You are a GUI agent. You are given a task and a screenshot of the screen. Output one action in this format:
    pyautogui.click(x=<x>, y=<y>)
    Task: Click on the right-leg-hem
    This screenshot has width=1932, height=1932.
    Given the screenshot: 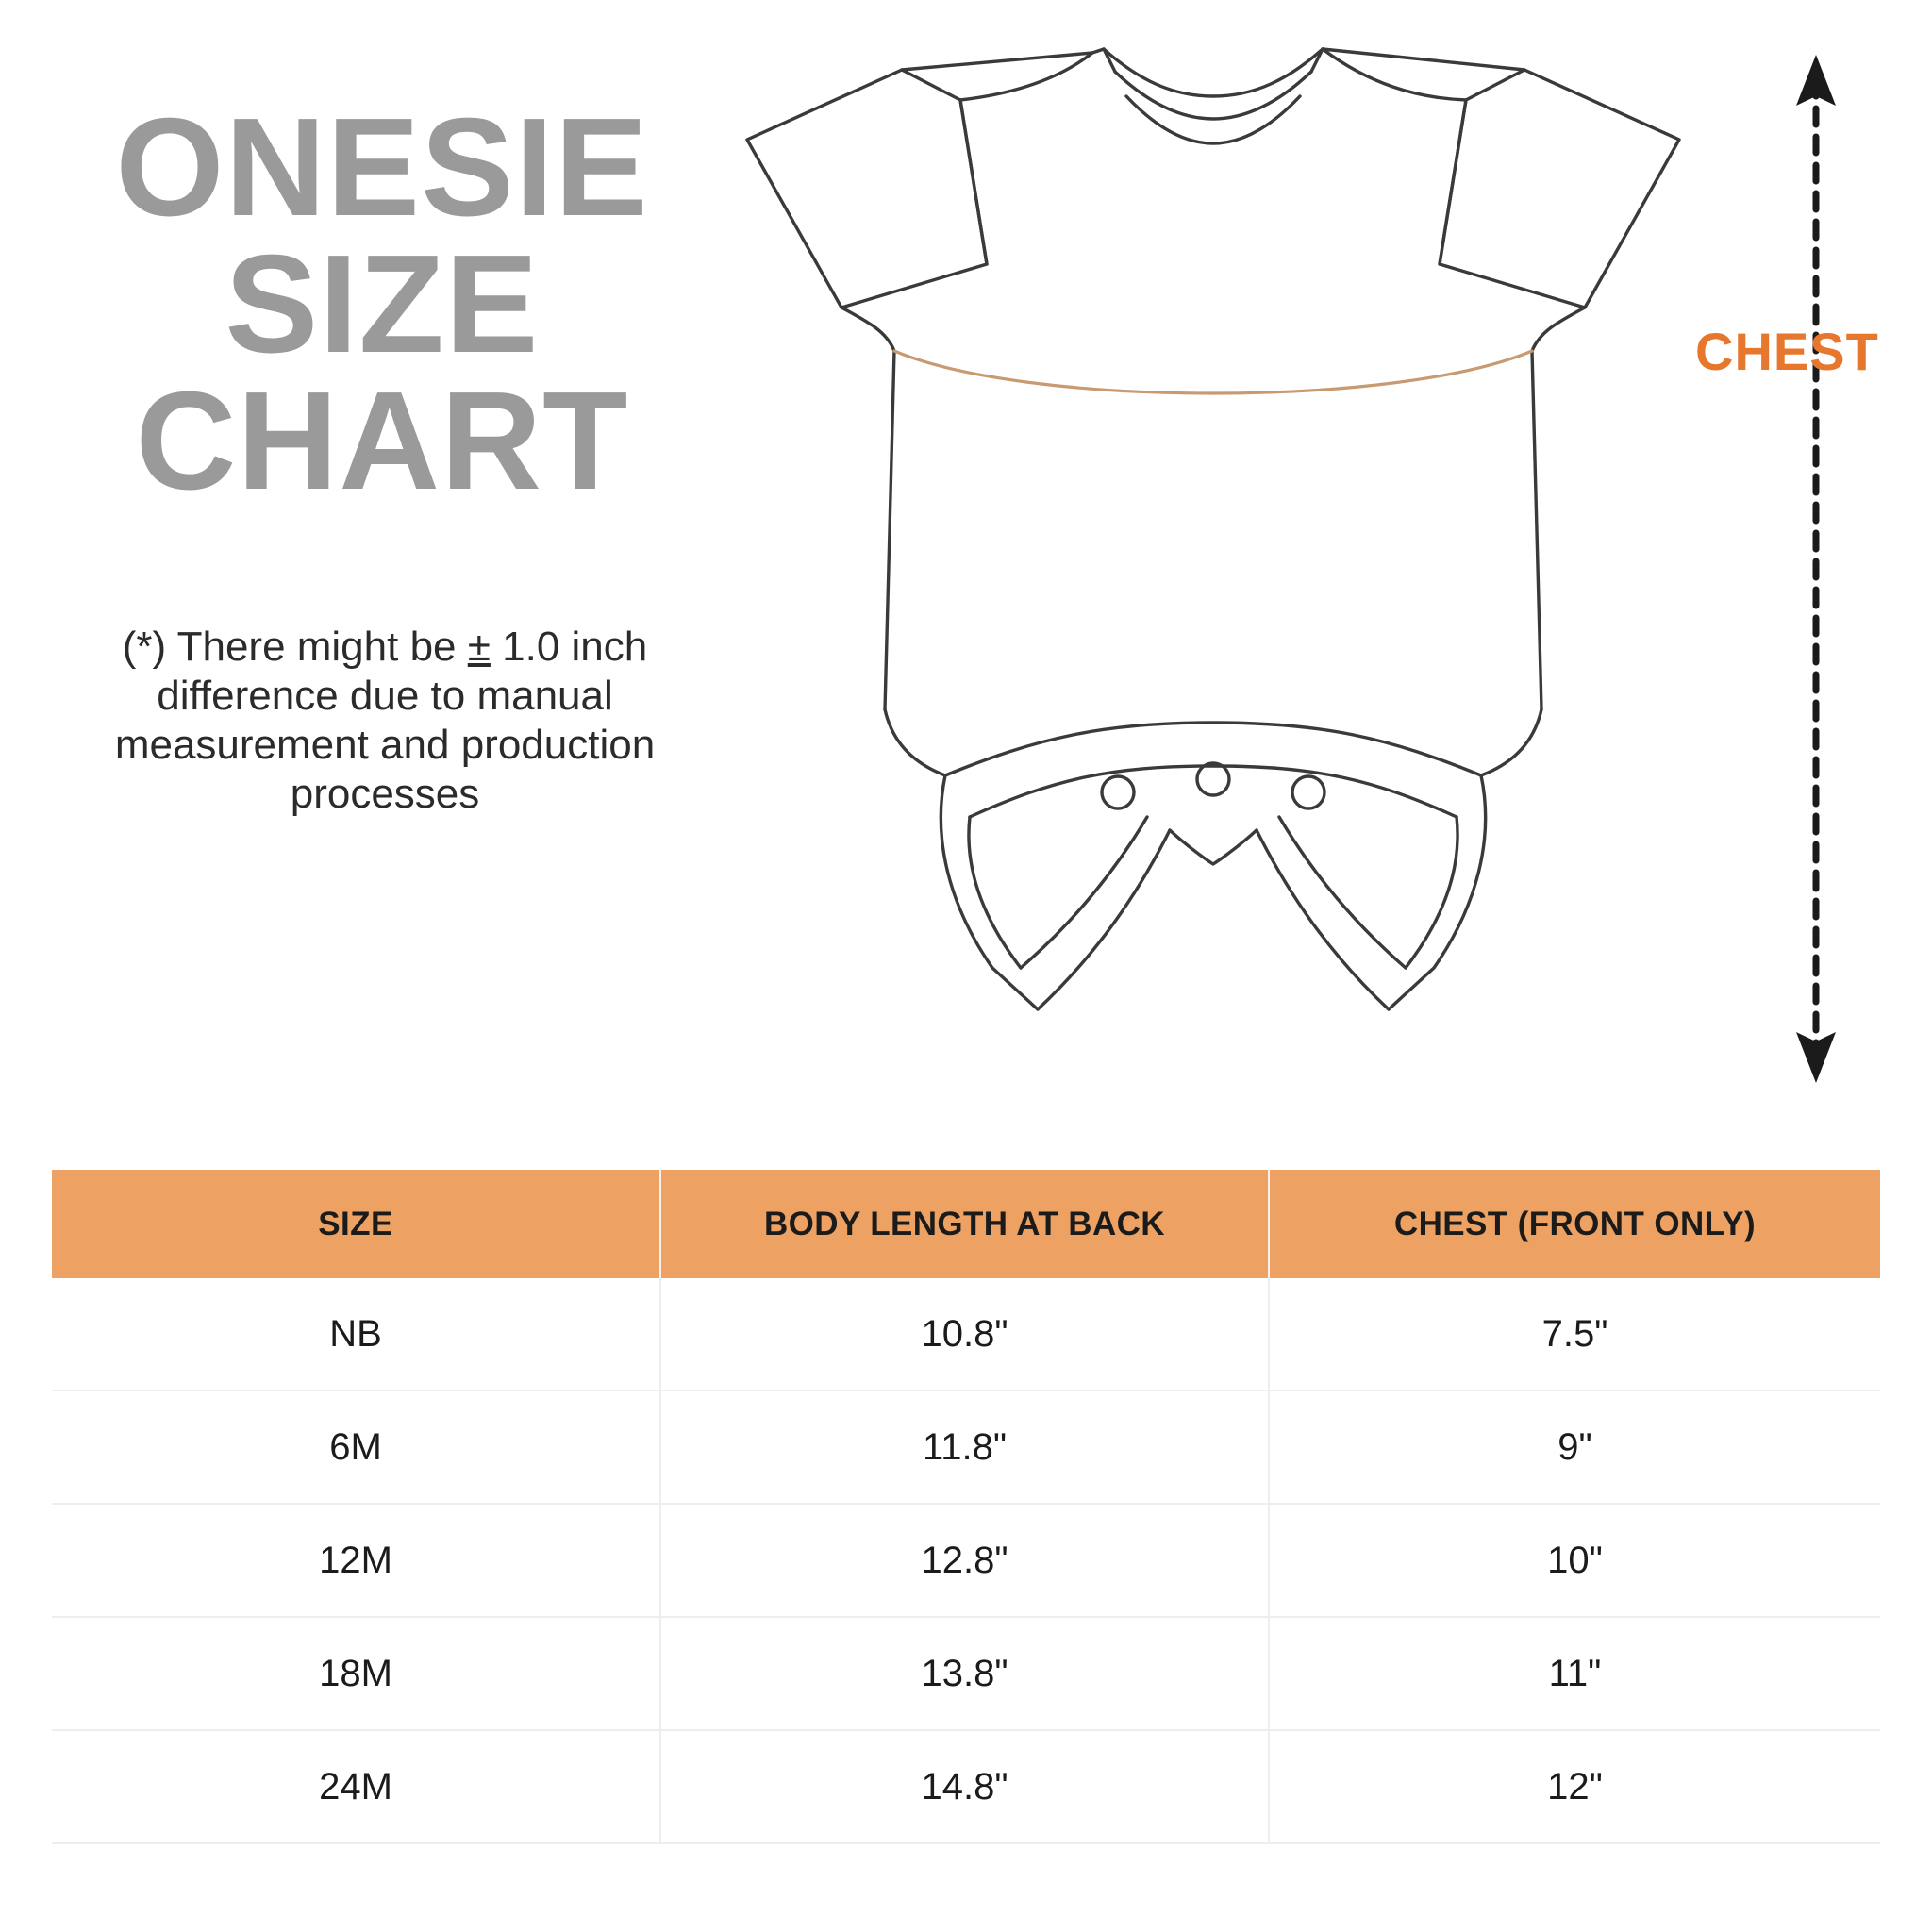 What is the action you would take?
    pyautogui.click(x=1323, y=920)
    